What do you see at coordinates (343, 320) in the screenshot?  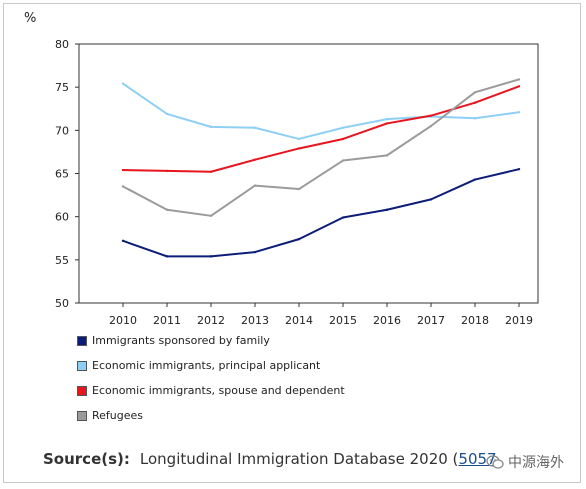 I see `x-tick-label: 2015` at bounding box center [343, 320].